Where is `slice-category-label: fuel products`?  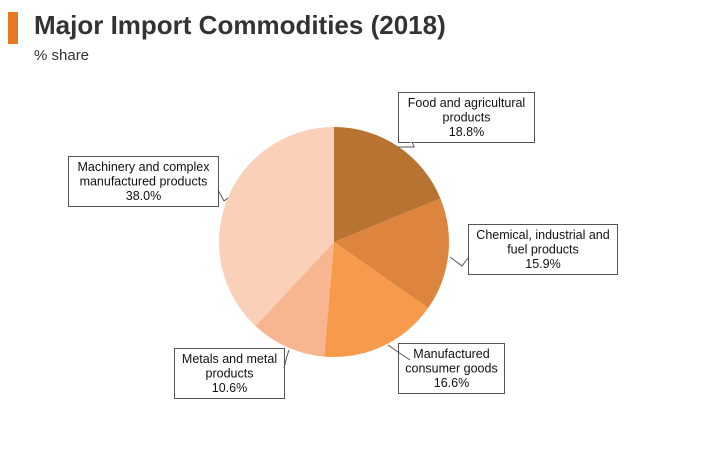
slice-category-label: fuel products is located at coordinates (543, 250).